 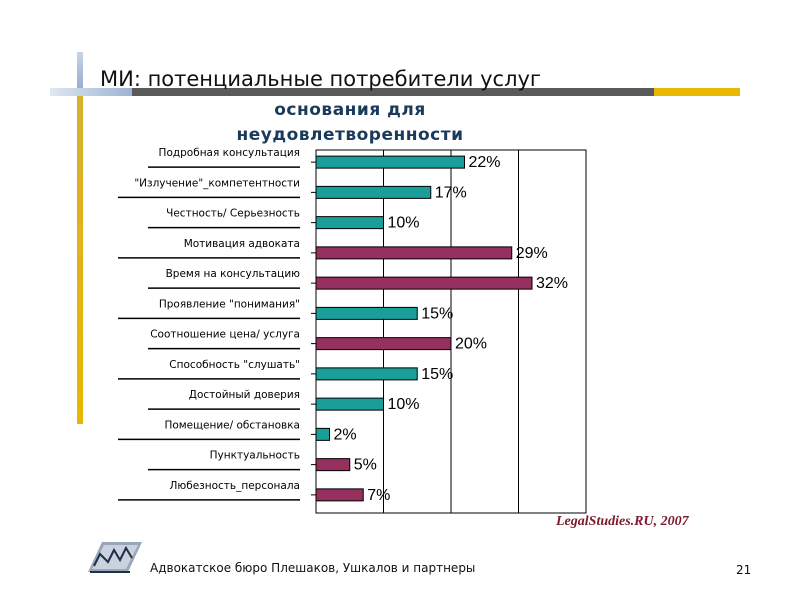 What do you see at coordinates (350, 135) in the screenshot?
I see `chart-subtitle-line2: неудовлетворенности` at bounding box center [350, 135].